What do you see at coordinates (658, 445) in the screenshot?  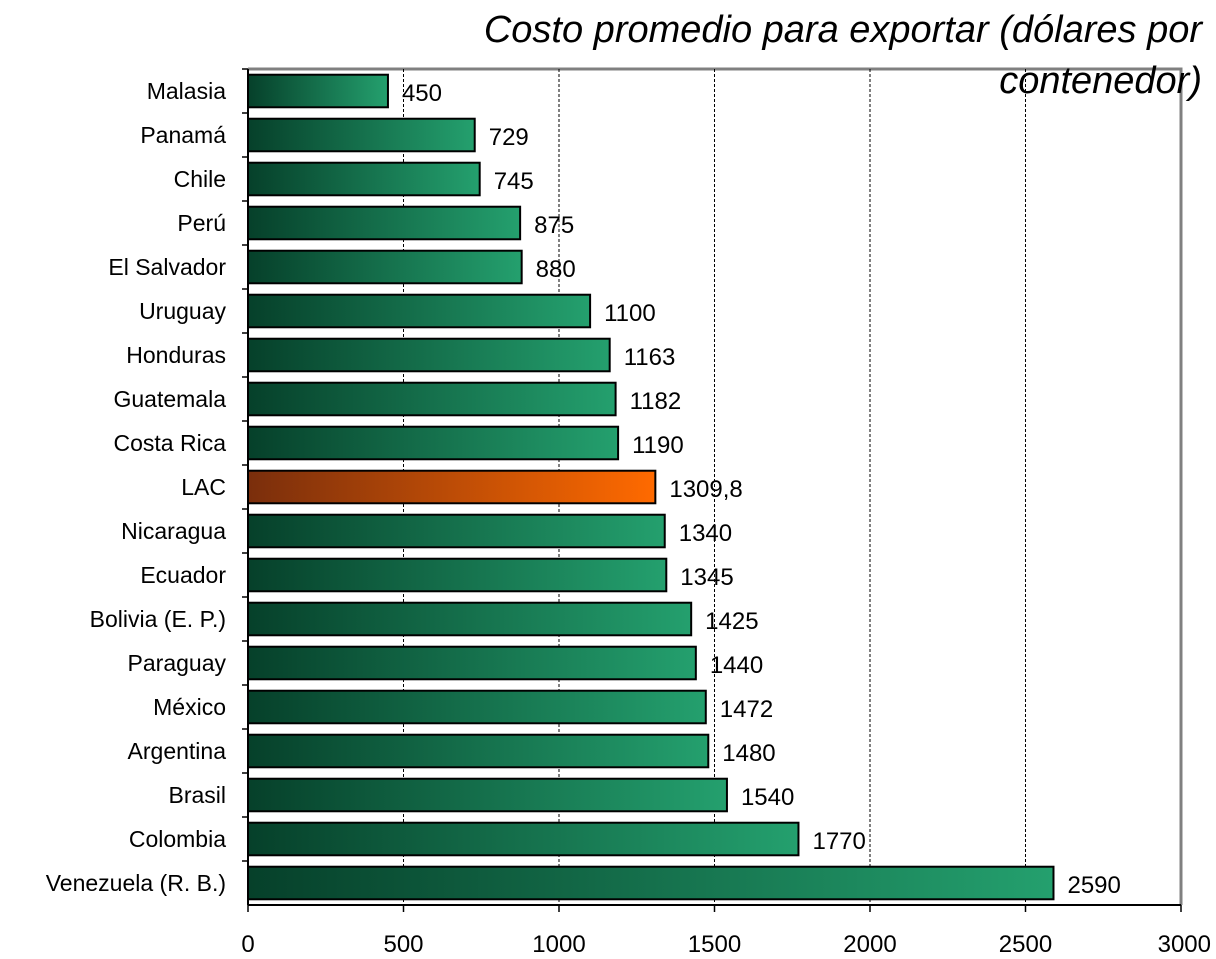 I see `data-label: 1190` at bounding box center [658, 445].